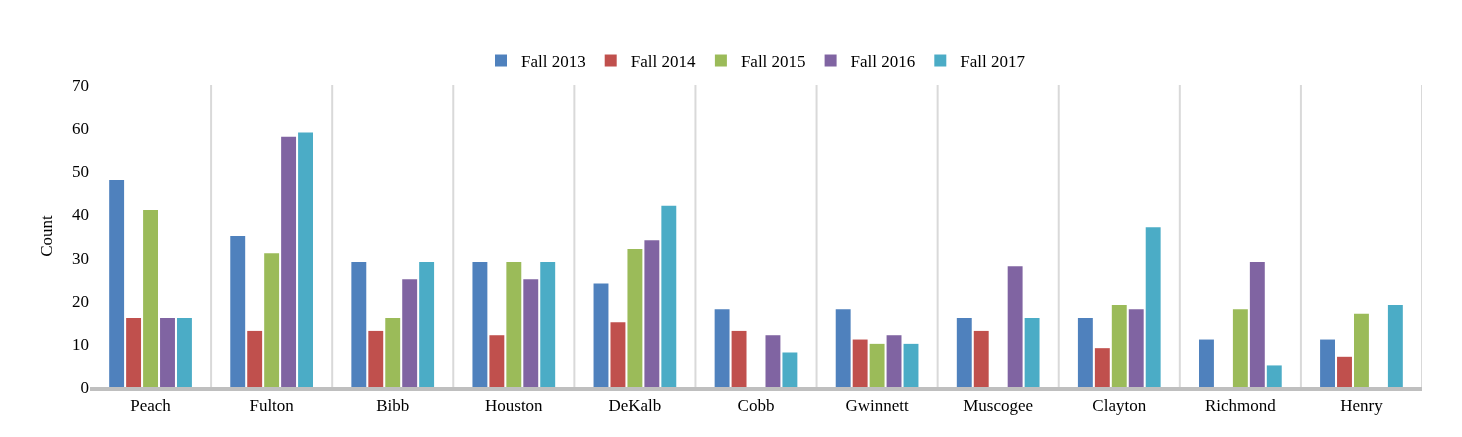 Image resolution: width=1462 pixels, height=437 pixels. Describe the element at coordinates (80, 301) in the screenshot. I see `y-tick-label: 20` at that location.